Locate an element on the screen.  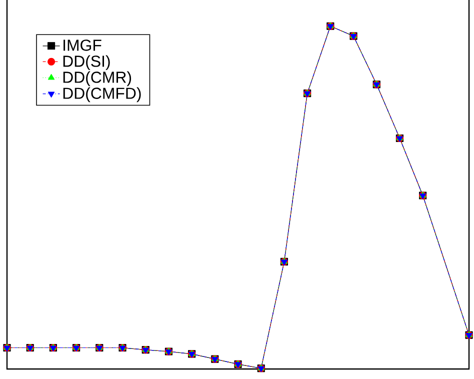
legend-label: DD(CMFD) is located at coordinates (102, 94).